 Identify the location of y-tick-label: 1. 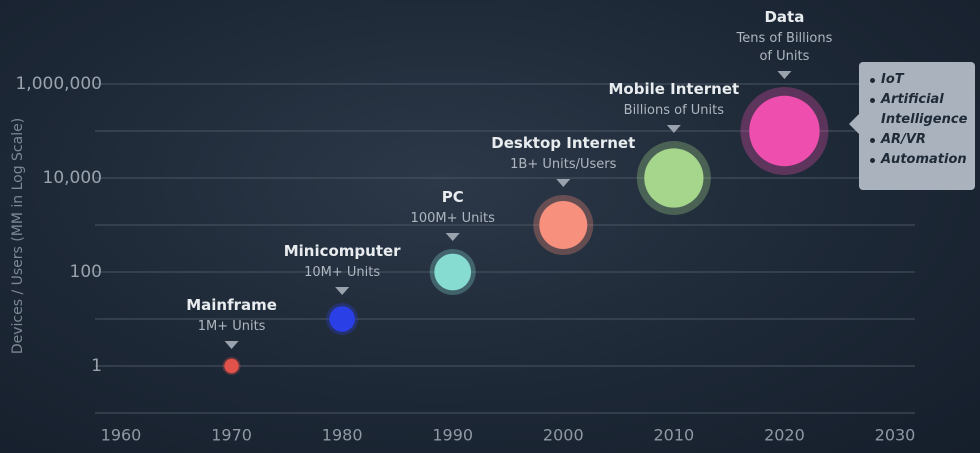
(96, 366).